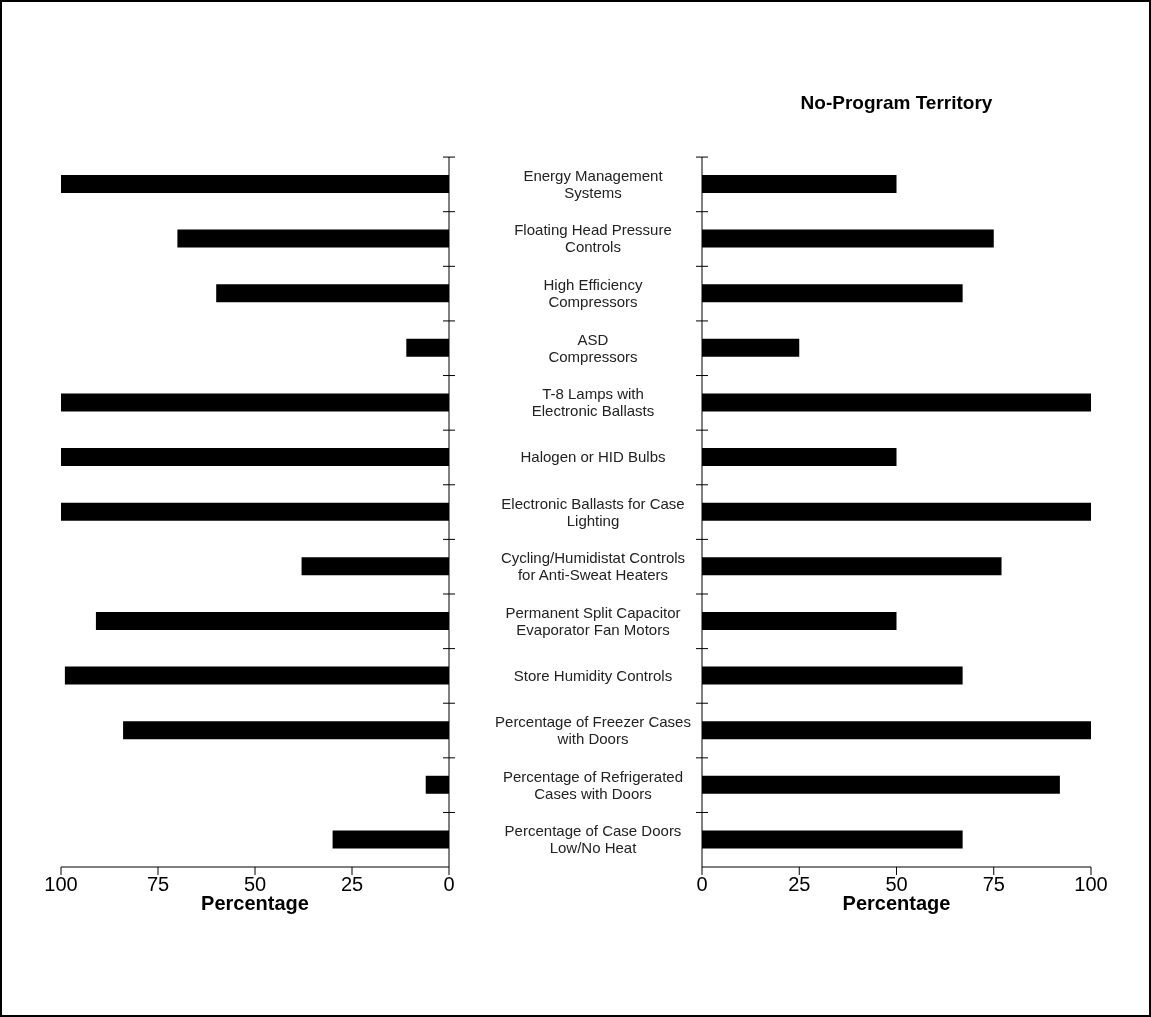  Describe the element at coordinates (593, 566) in the screenshot. I see `y-tick-label: Cycling/Humidistat Controls for Anti-Sweat Heaters` at that location.